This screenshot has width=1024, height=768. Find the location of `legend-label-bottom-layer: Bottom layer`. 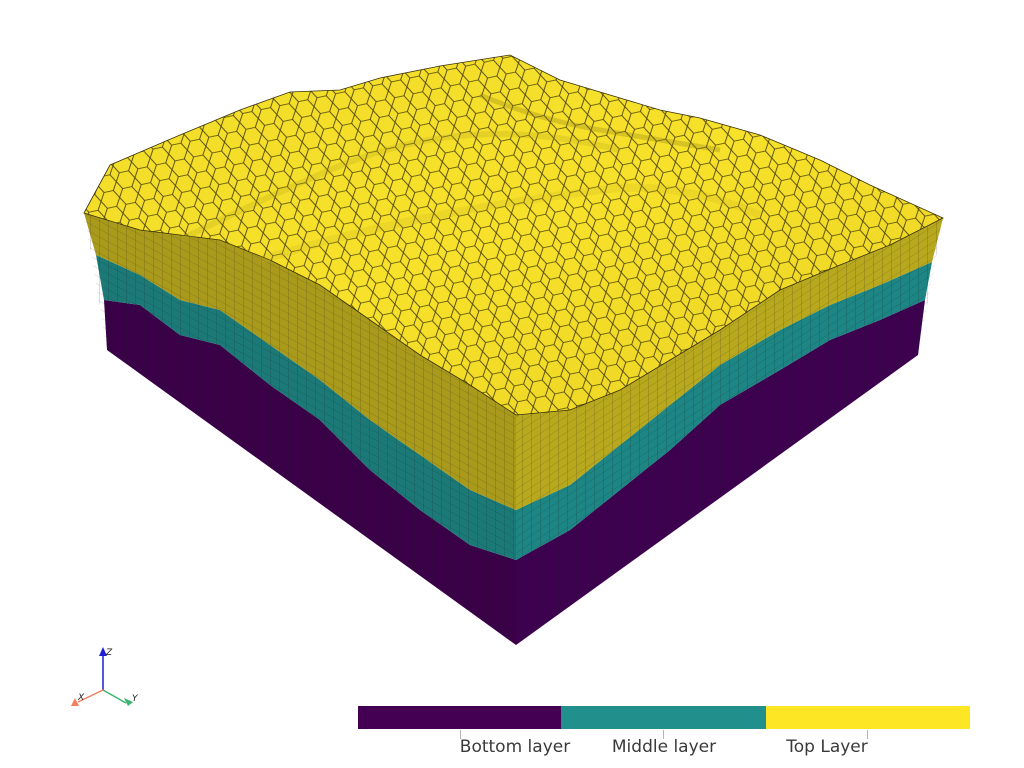

legend-label-bottom-layer: Bottom layer is located at coordinates (515, 747).